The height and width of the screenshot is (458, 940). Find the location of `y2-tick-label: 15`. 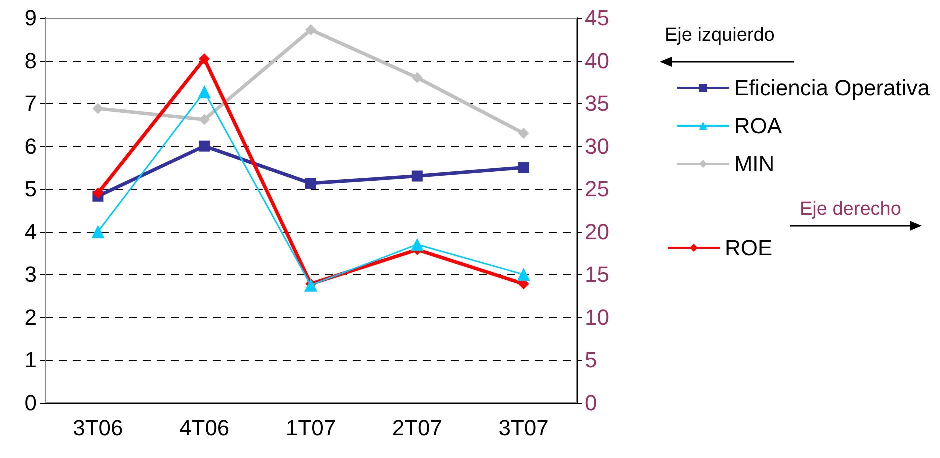

y2-tick-label: 15 is located at coordinates (597, 275).